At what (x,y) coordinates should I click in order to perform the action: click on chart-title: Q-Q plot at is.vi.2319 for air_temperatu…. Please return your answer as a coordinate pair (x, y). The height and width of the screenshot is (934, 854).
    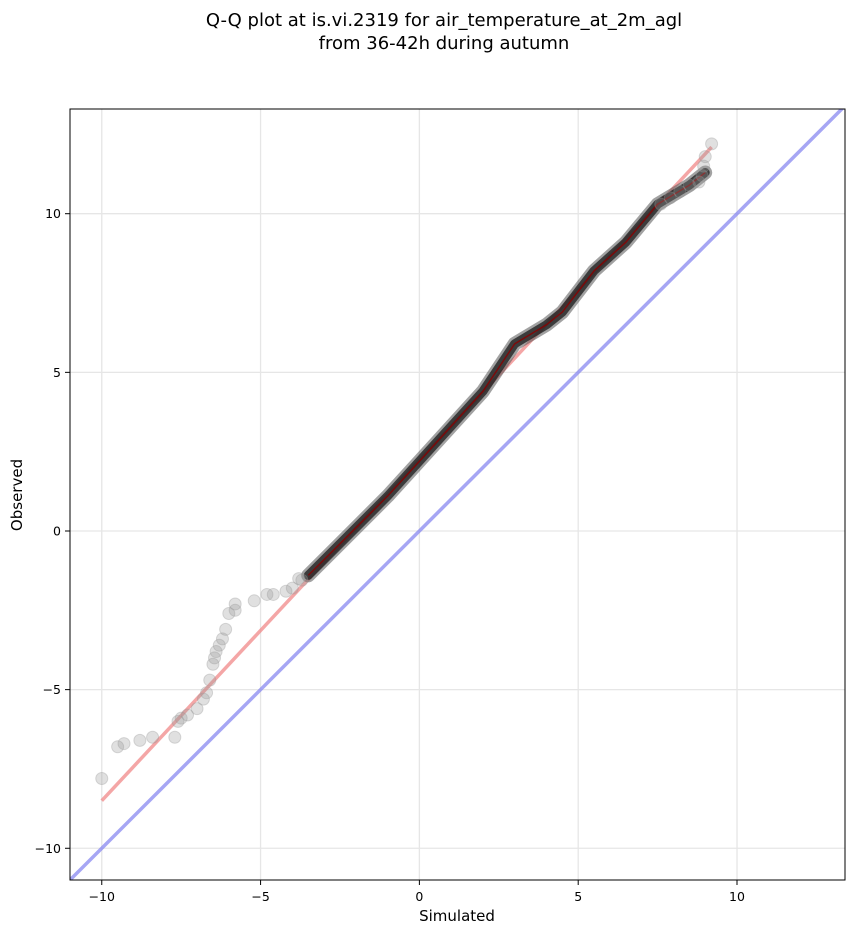
    Looking at the image, I should click on (444, 20).